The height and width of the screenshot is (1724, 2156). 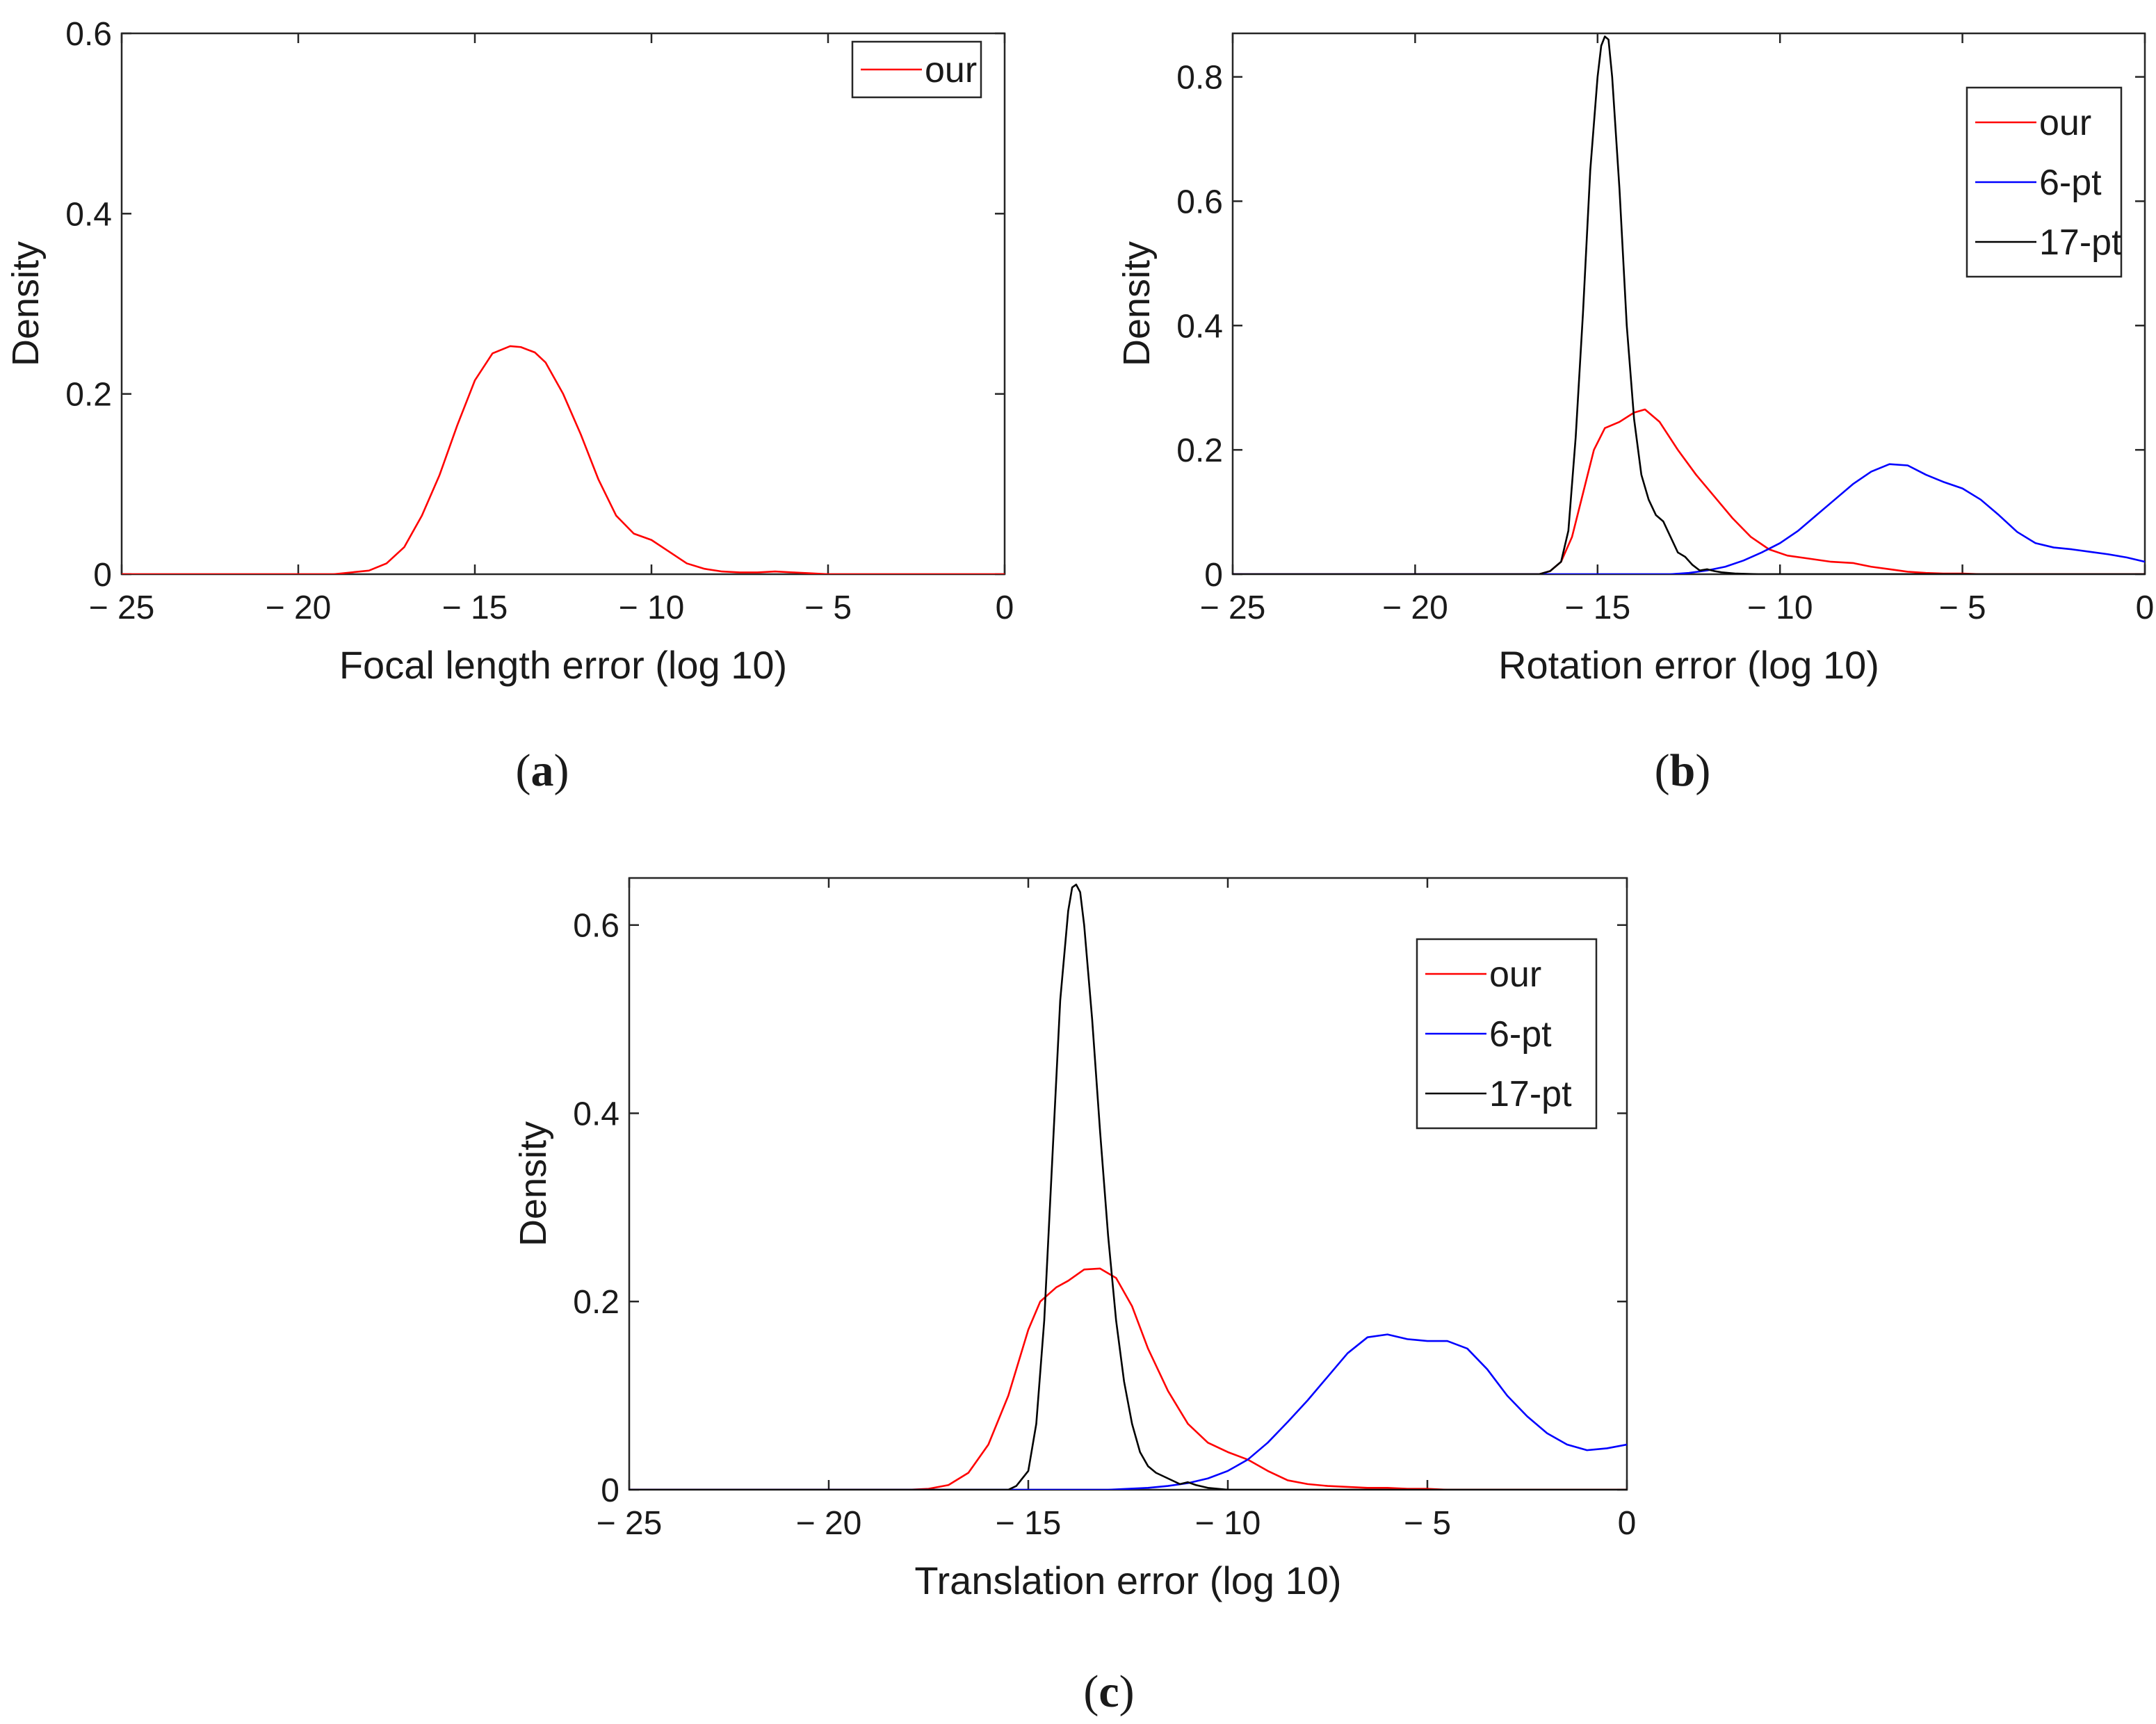 I want to click on x-axis-label: Translation error (log 10), so click(x=1127, y=1580).